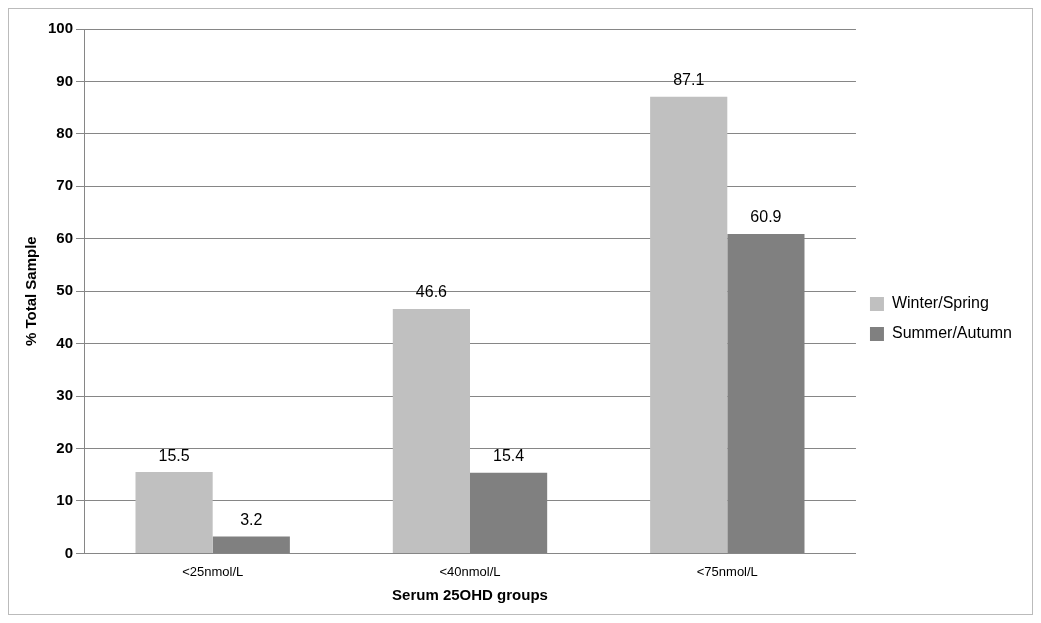  Describe the element at coordinates (65, 500) in the screenshot. I see `y-tick-label: 10` at that location.